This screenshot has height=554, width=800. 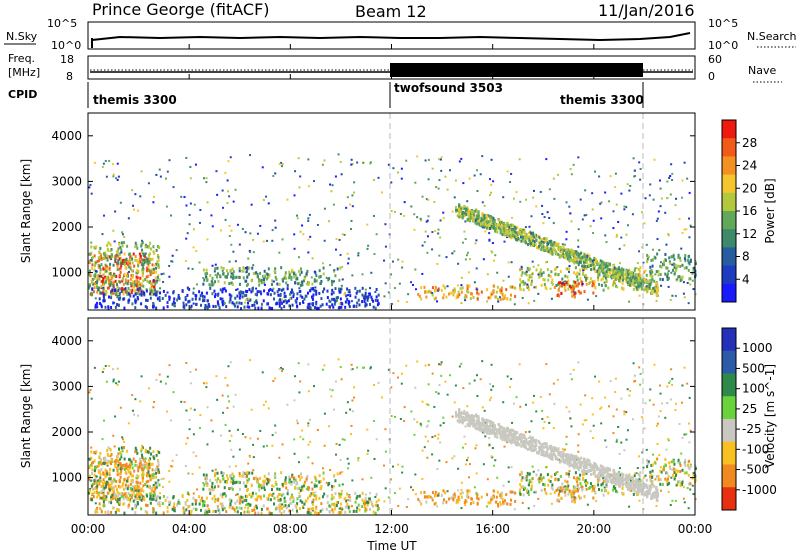 I want to click on beam-title: Beam 12, so click(x=391, y=11).